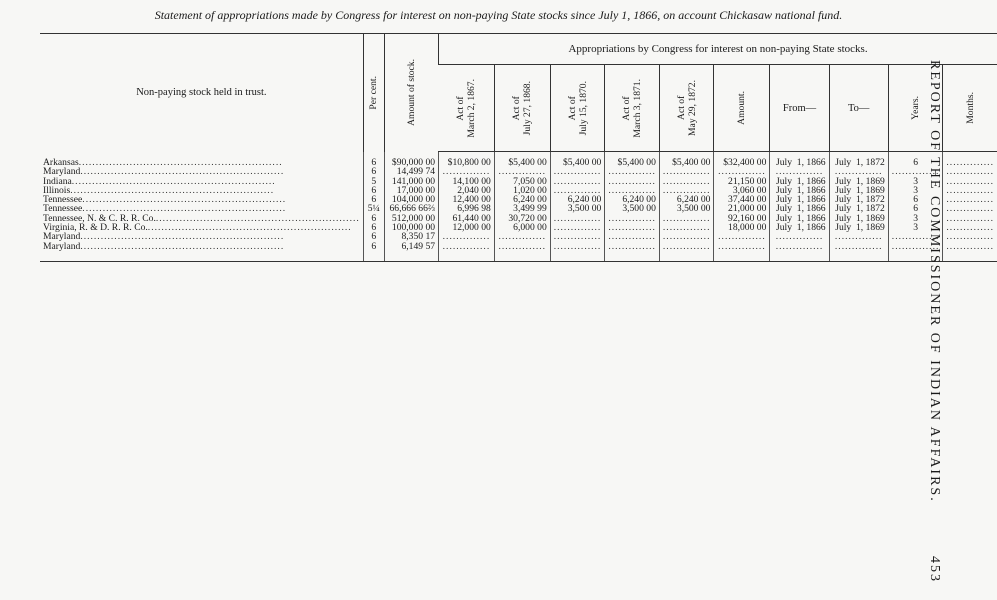 The image size is (997, 600). Describe the element at coordinates (915, 108) in the screenshot. I see `header-years: Years.` at that location.